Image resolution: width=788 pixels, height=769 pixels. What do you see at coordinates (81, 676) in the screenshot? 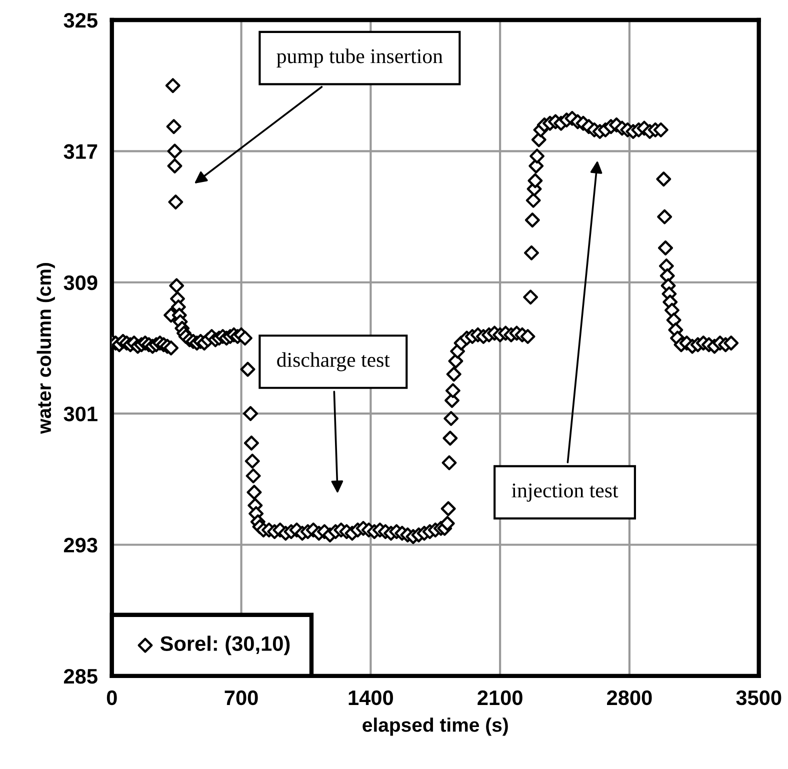
I see `y-tick-label: 285` at bounding box center [81, 676].